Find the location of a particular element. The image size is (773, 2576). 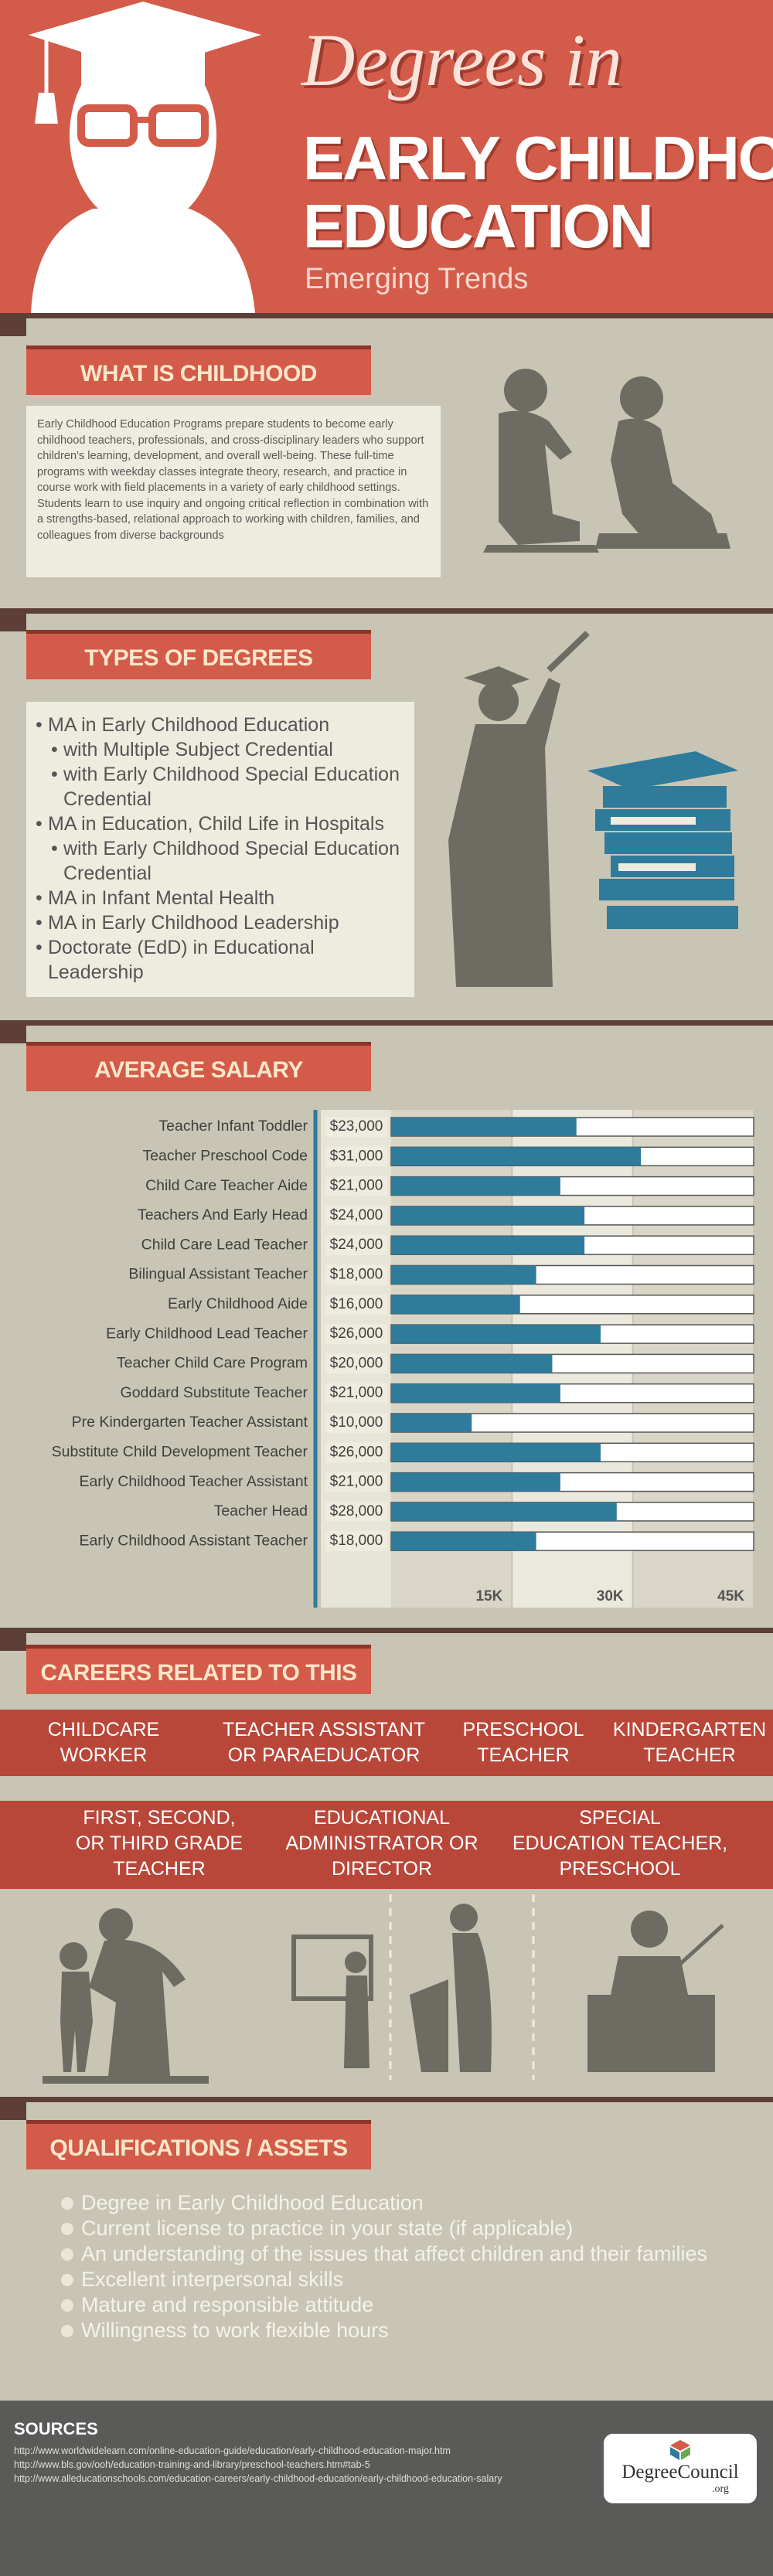

value-label: $31,000 is located at coordinates (356, 1156).